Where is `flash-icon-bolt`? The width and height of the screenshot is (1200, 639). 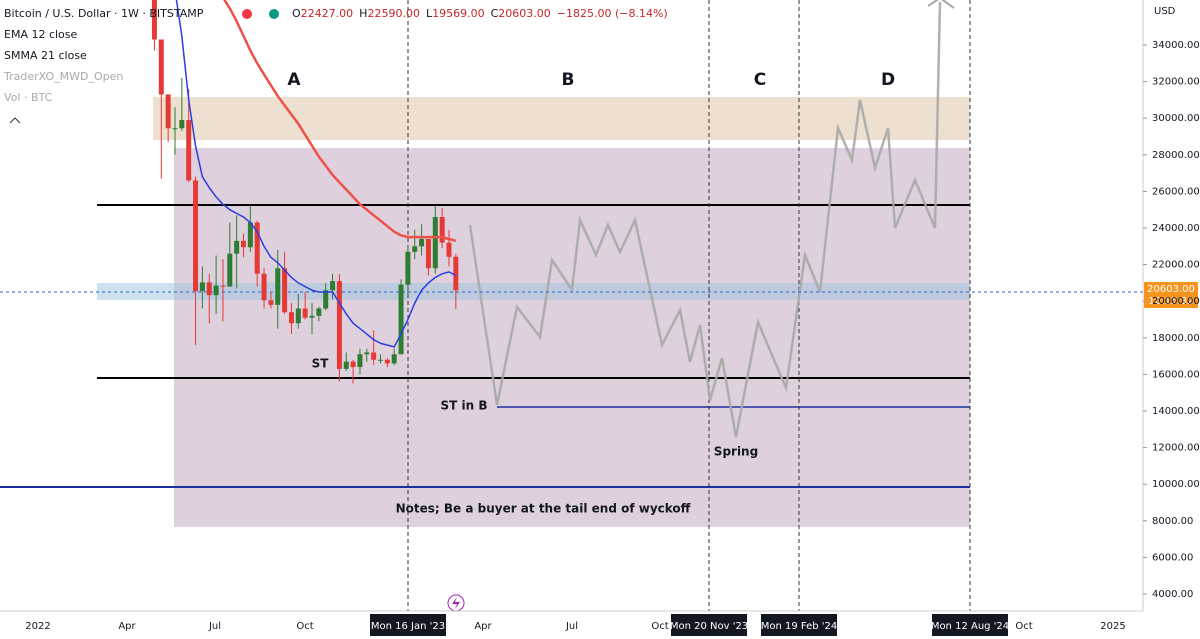
flash-icon-bolt is located at coordinates (456, 603).